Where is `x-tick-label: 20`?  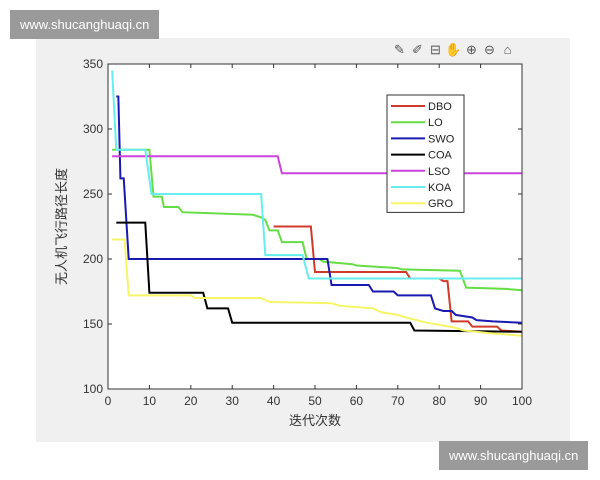
x-tick-label: 20 is located at coordinates (191, 401).